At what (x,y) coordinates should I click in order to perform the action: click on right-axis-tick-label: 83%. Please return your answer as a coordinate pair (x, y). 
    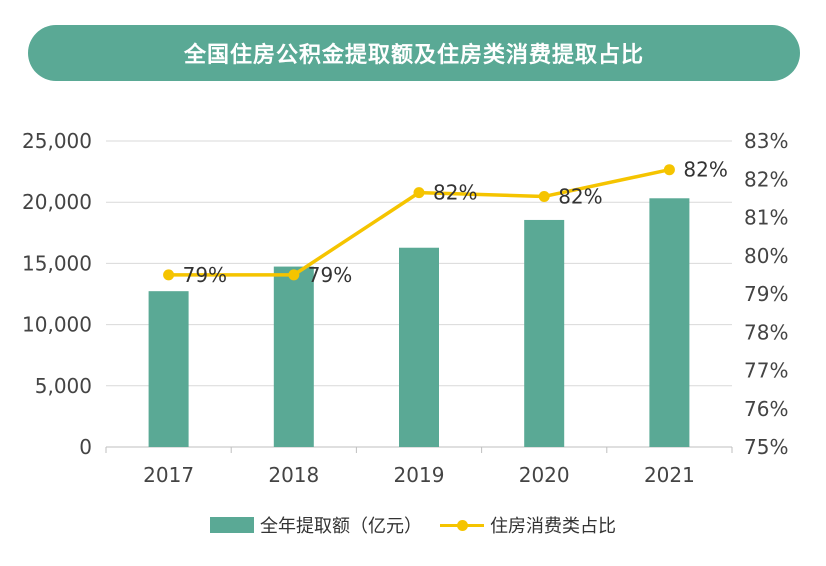
    Looking at the image, I should click on (766, 141).